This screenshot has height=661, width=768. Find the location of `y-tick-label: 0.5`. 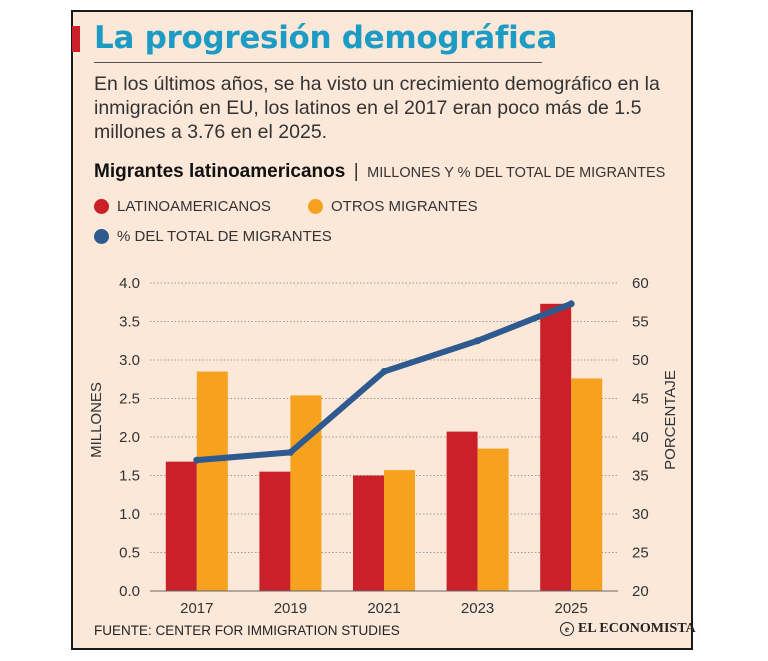

y-tick-label: 0.5 is located at coordinates (129, 553).